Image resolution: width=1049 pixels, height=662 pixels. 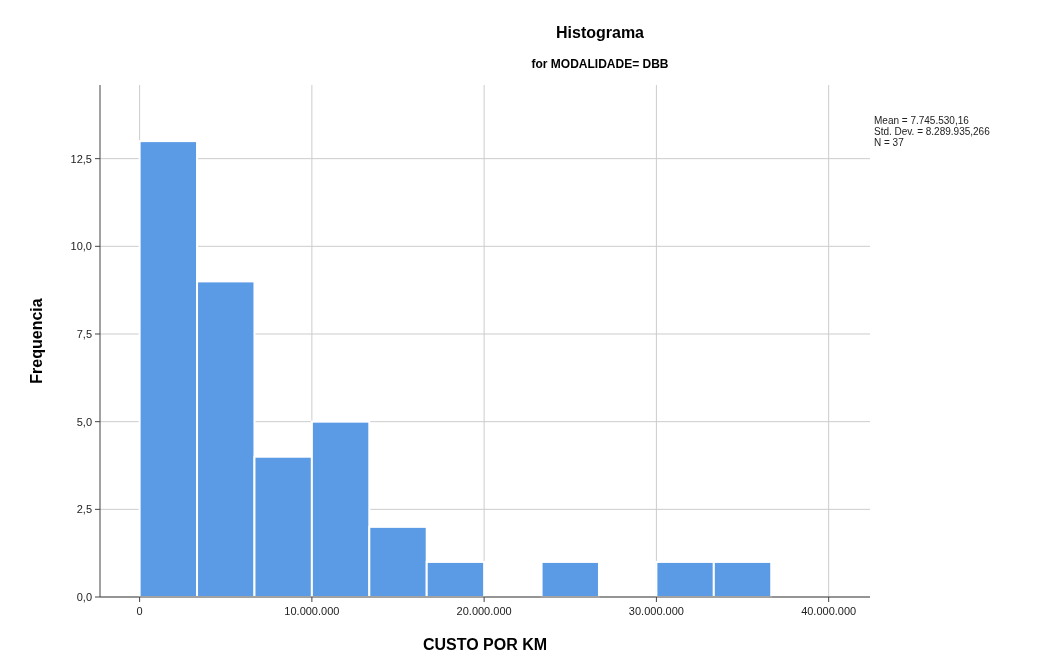 I want to click on y-tick-label: 10,0, so click(x=81, y=246).